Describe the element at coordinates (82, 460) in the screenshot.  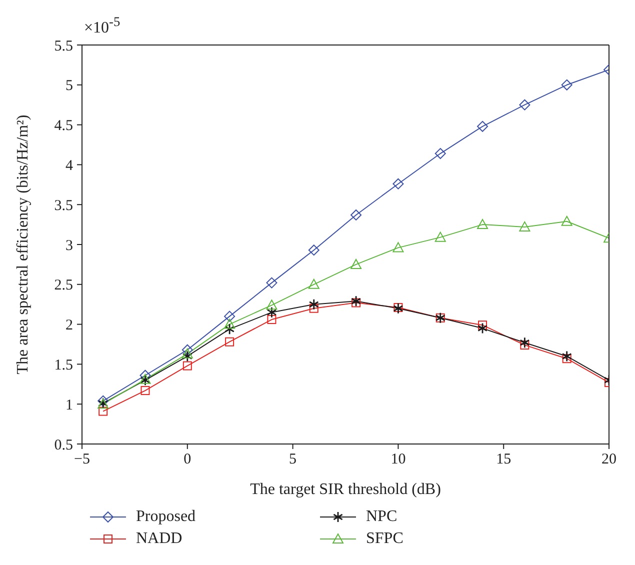
I see `x-tick-label: −5` at that location.